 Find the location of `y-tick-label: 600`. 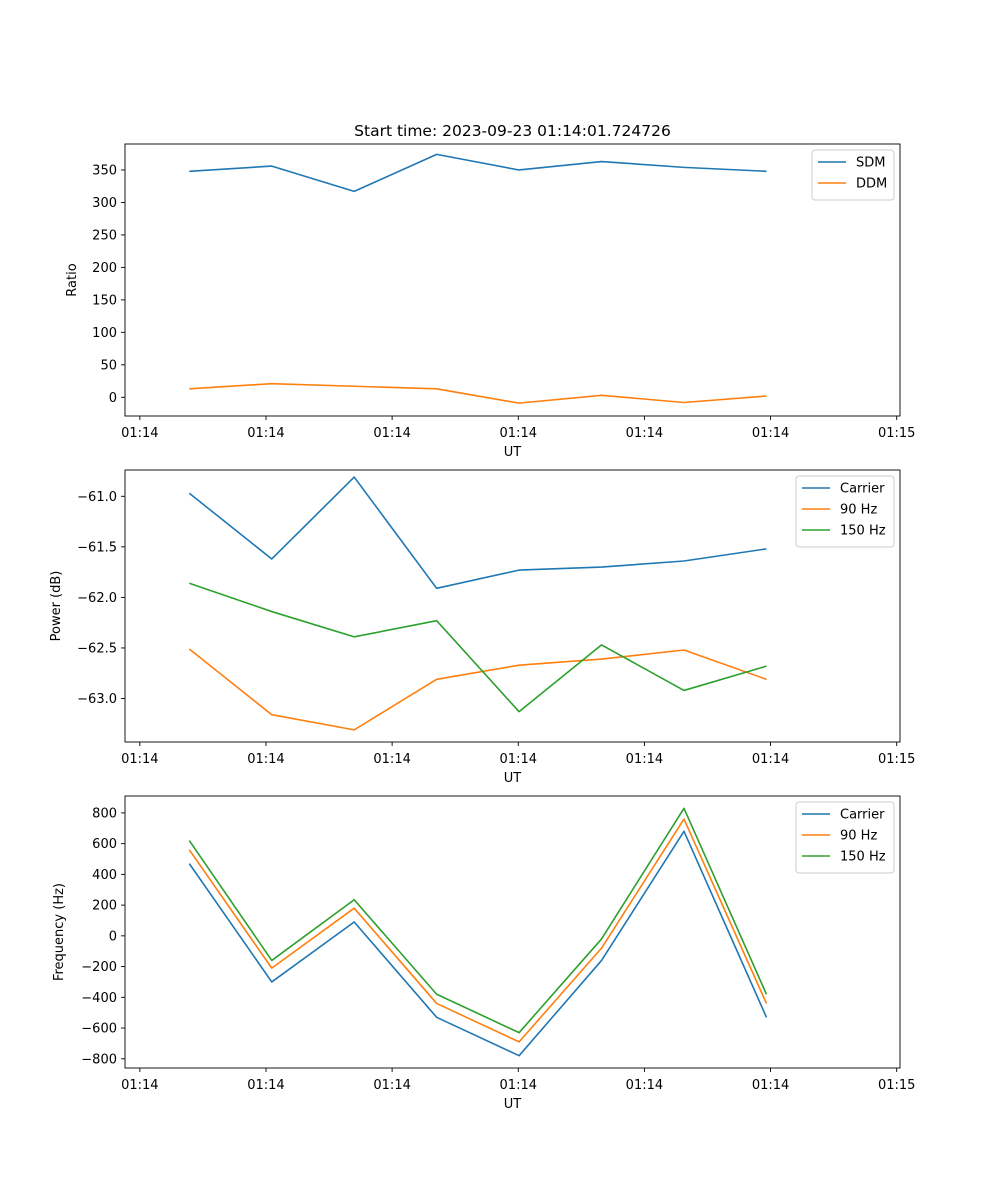

y-tick-label: 600 is located at coordinates (104, 844).